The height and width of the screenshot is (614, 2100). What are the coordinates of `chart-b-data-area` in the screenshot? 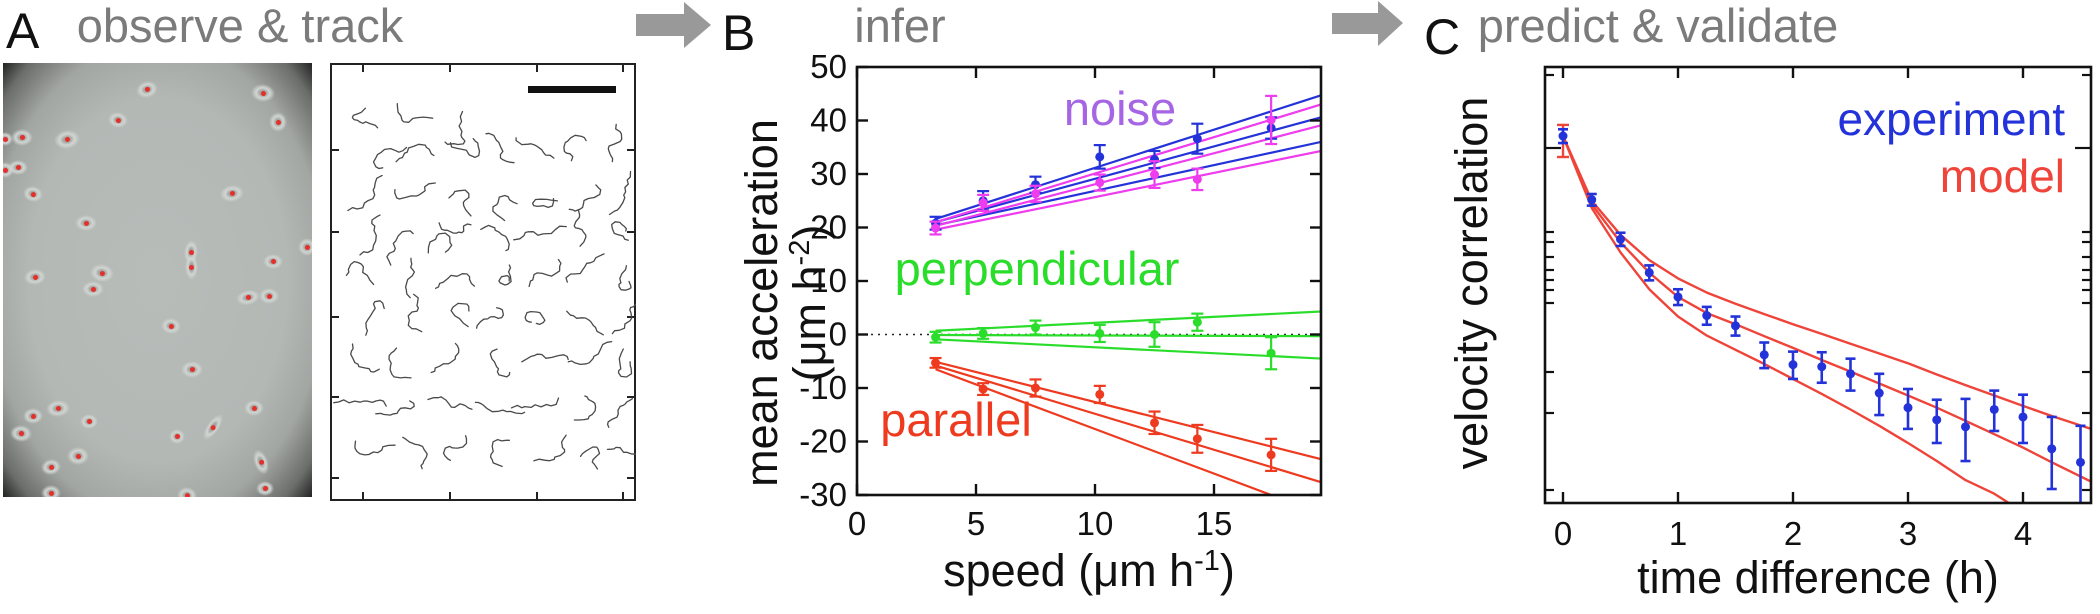 It's located at (1125, 294).